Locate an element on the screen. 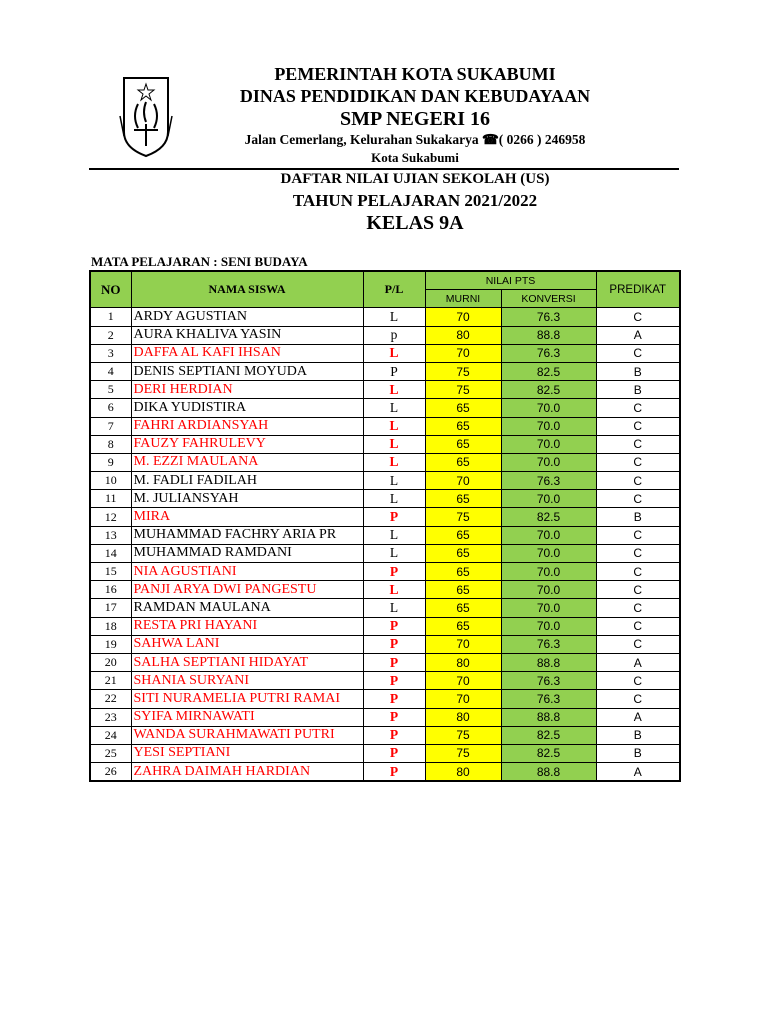 The height and width of the screenshot is (1024, 768). col-header-name: NAMA SISWA is located at coordinates (247, 289).